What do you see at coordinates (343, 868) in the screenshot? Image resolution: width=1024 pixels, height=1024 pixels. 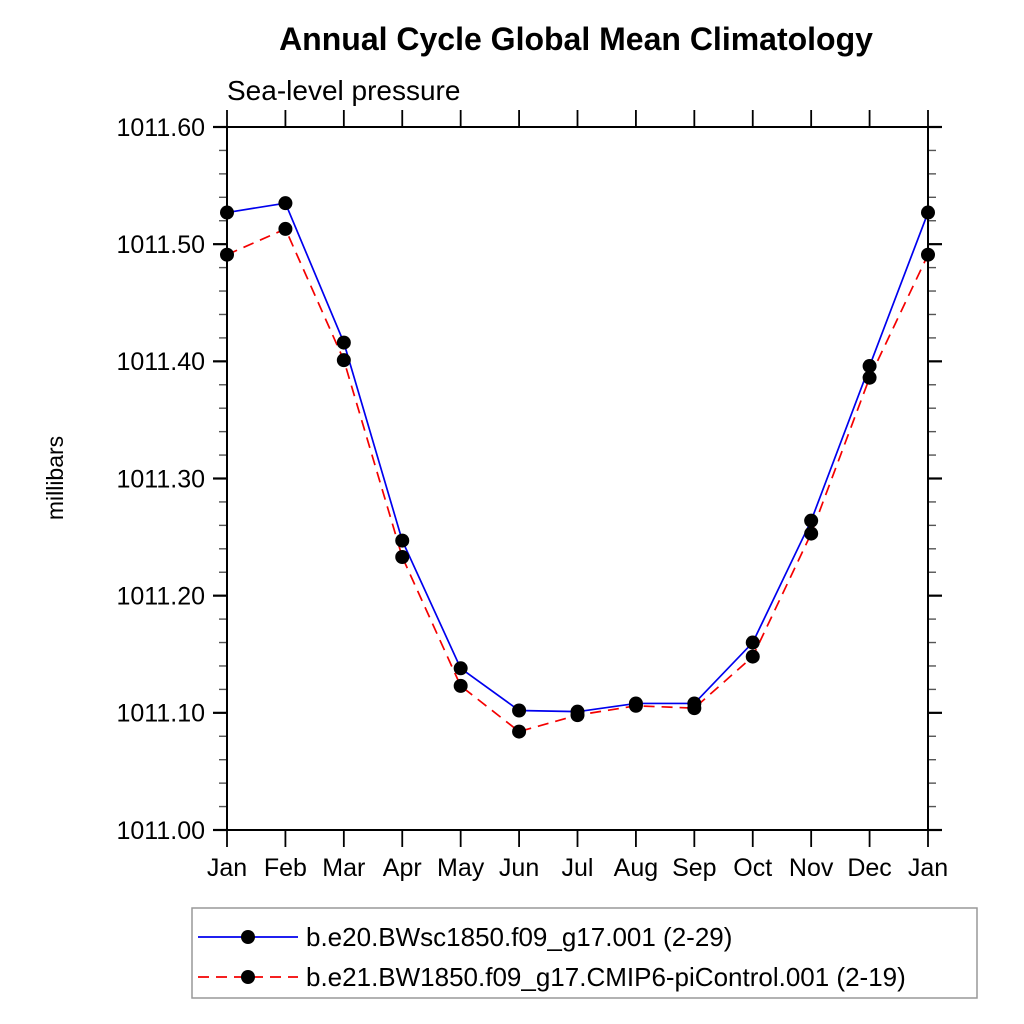 I see `x-tick-label: Mar` at bounding box center [343, 868].